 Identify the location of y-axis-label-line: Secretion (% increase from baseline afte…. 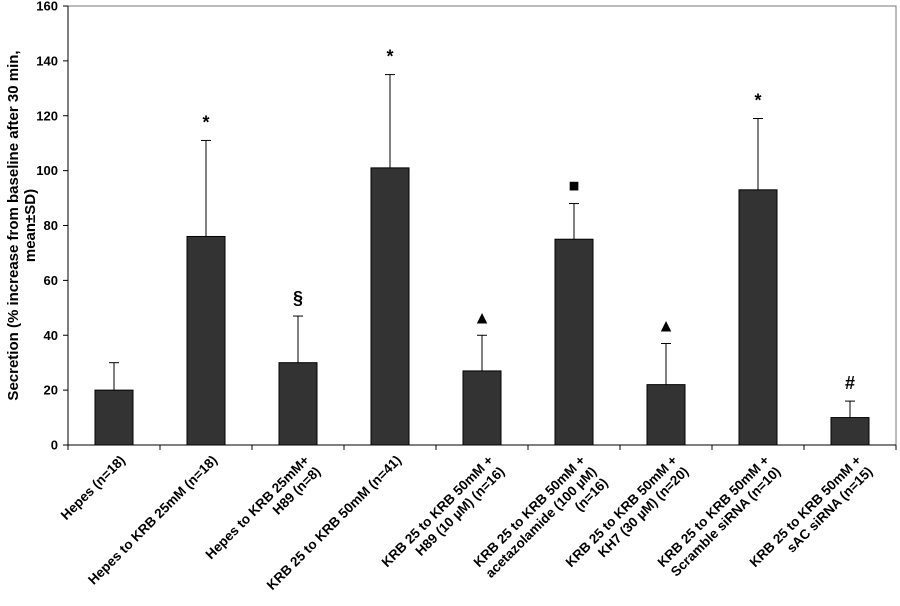
(13, 225).